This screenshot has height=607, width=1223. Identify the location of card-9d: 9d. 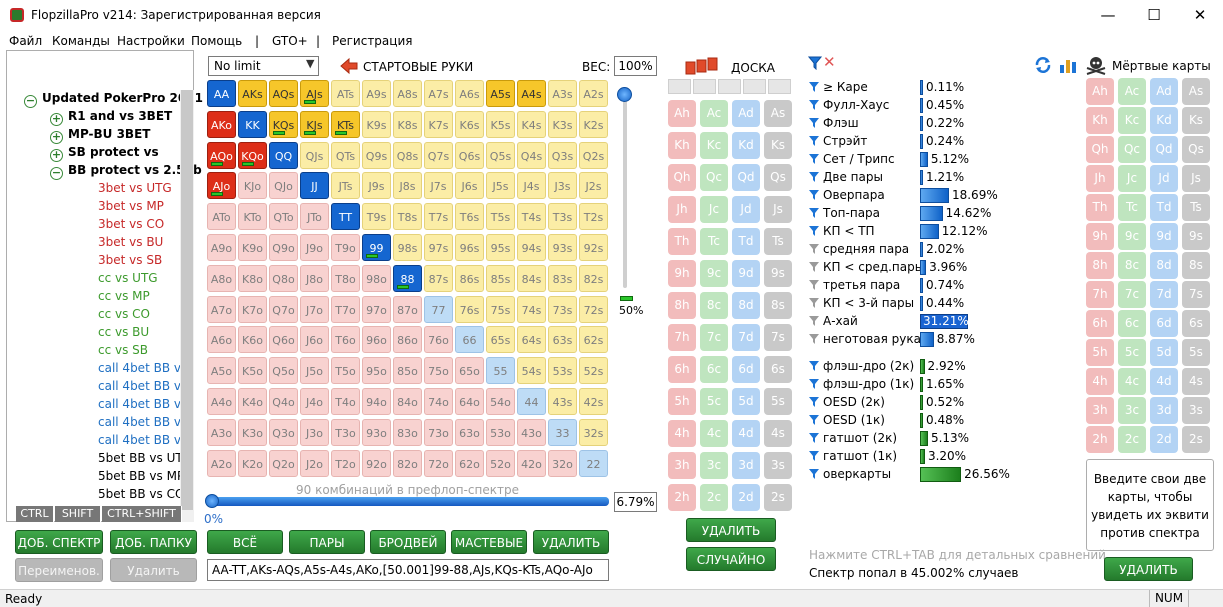
(1164, 236).